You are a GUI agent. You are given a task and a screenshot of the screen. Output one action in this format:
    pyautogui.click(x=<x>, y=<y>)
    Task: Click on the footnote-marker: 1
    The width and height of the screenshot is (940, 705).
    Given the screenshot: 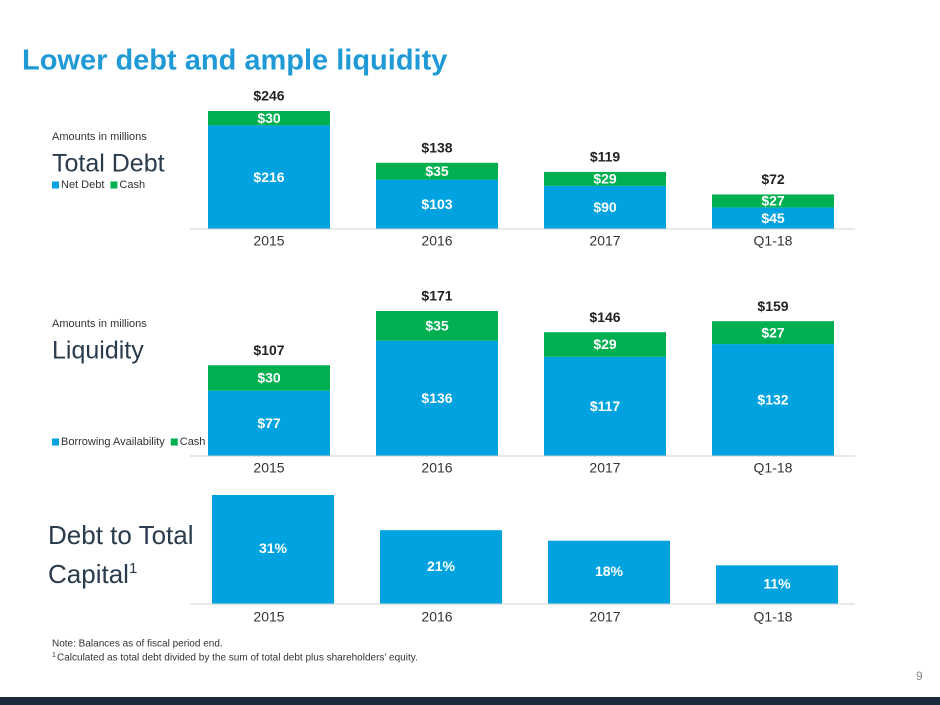 What is the action you would take?
    pyautogui.click(x=54, y=655)
    